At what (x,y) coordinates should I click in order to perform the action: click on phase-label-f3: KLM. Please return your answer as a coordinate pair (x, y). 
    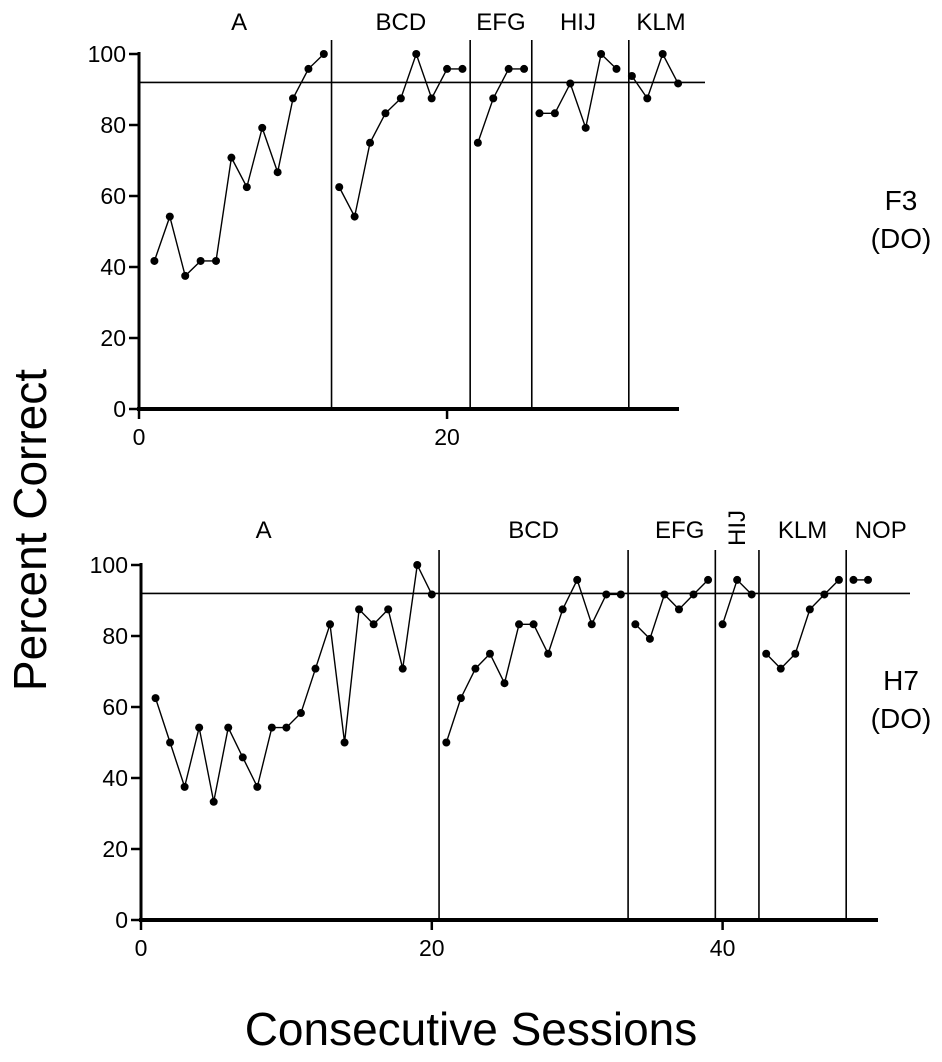
    Looking at the image, I should click on (660, 22).